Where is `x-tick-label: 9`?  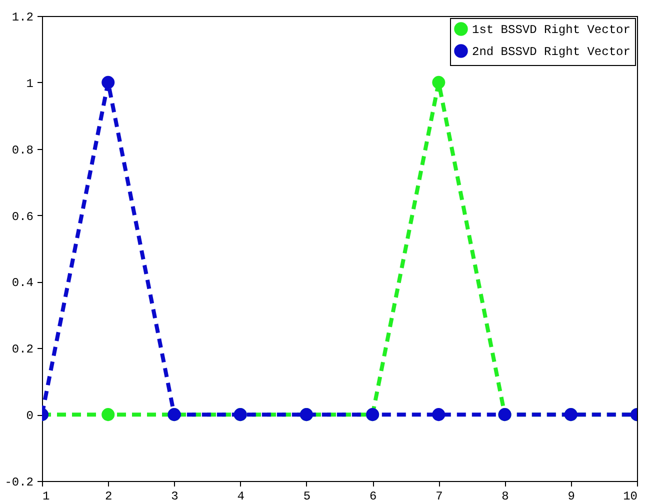
x-tick-label: 9 is located at coordinates (571, 496).